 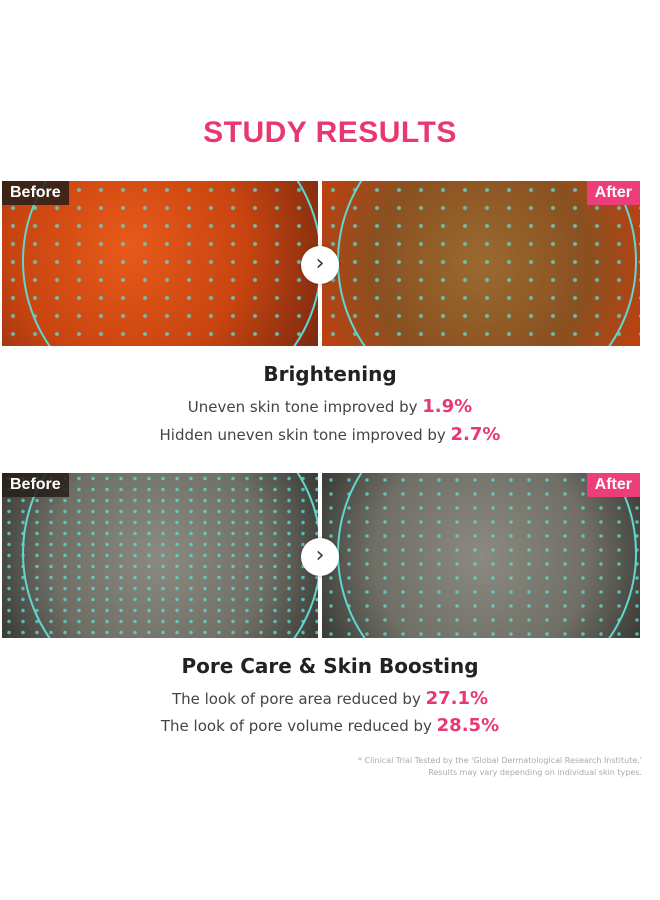 I want to click on result-line: Hidden uneven skin tone improved by 2.7%, so click(x=330, y=434).